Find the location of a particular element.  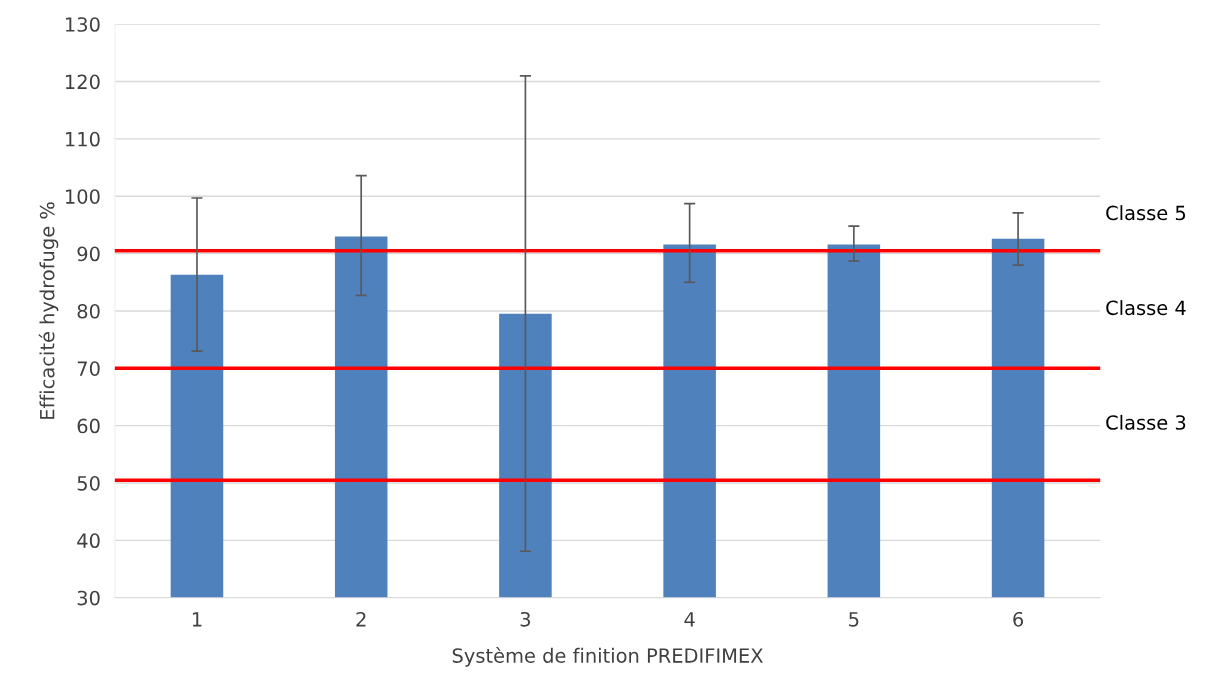

y-tick-label: 30 is located at coordinates (88, 598).